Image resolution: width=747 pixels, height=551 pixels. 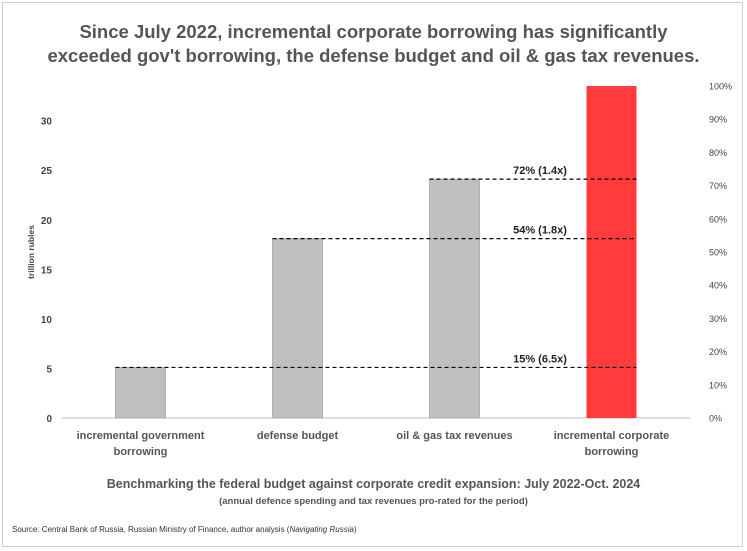 I want to click on x-tick-label: defense budget, so click(x=298, y=436).